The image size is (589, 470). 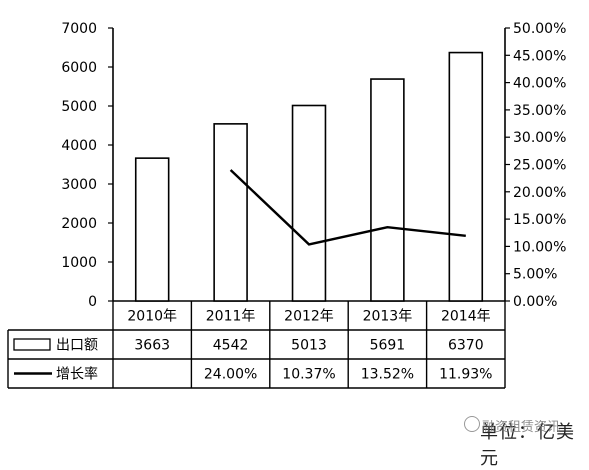 What do you see at coordinates (539, 220) in the screenshot?
I see `right-tick-label: 15.00%` at bounding box center [539, 220].